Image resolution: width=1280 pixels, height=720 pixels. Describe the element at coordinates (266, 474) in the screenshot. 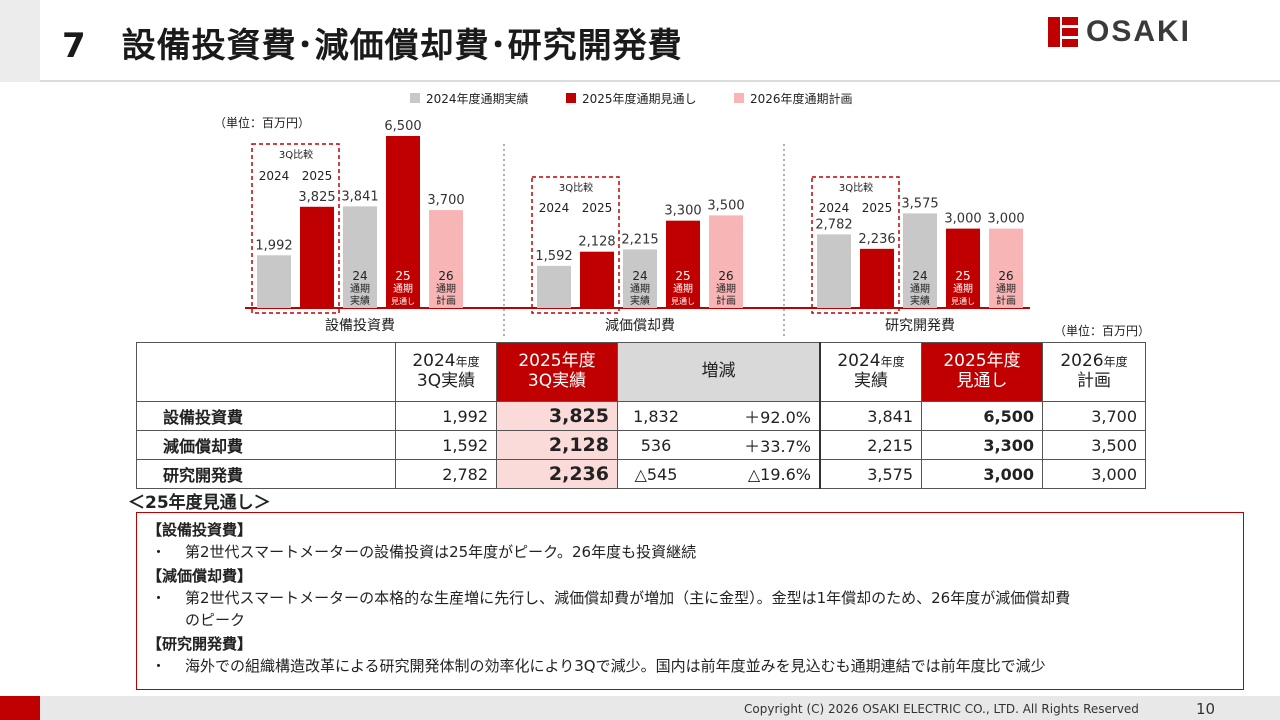

I see `row-label: 研究開発費` at that location.